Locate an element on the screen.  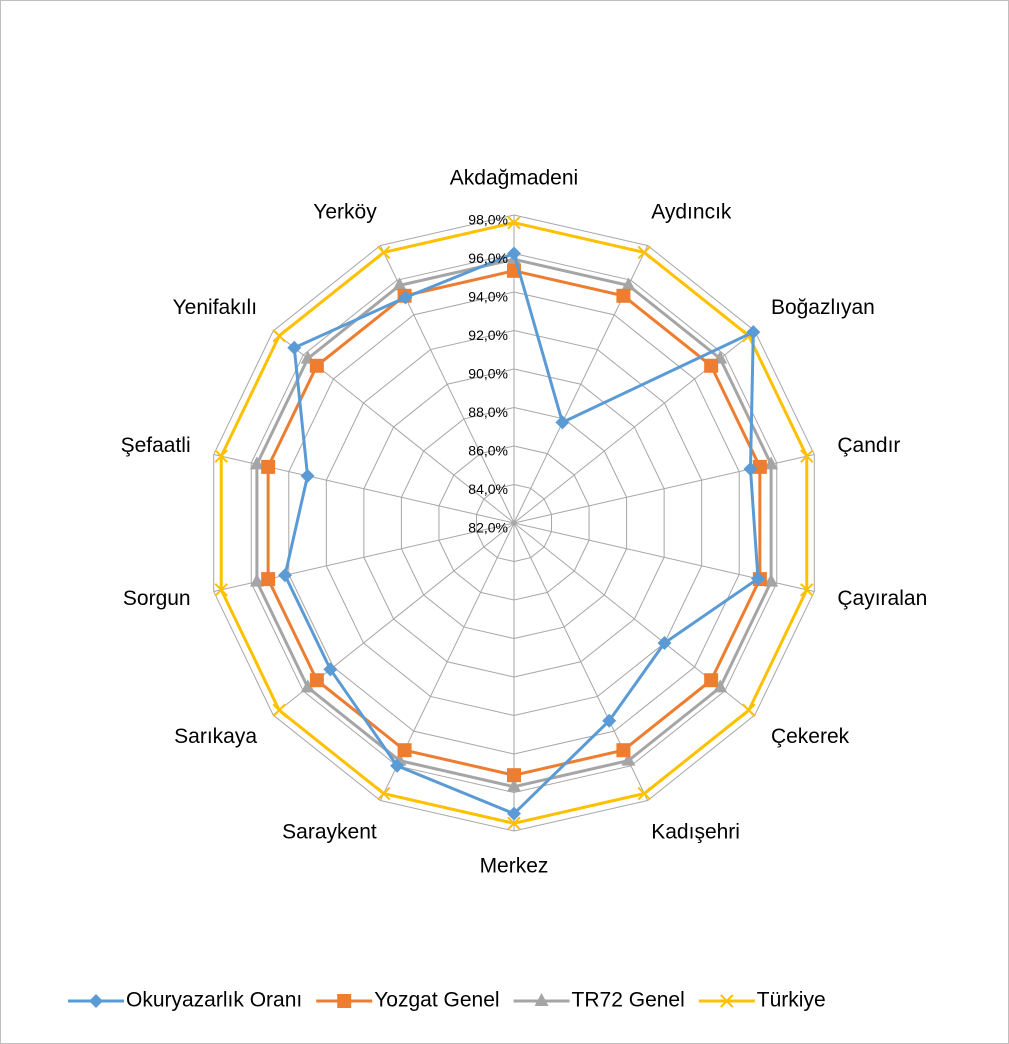
legend-label: TR72 Genel is located at coordinates (628, 1000).